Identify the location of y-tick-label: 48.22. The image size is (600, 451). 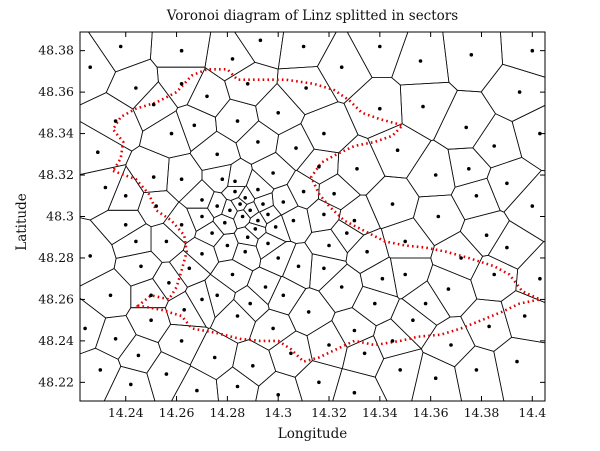
(56, 381).